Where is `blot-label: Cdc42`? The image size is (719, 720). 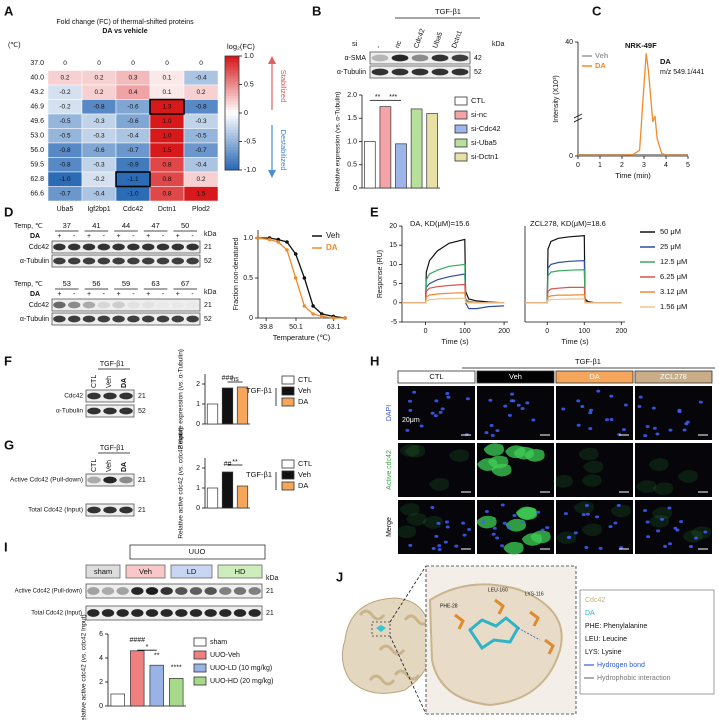
blot-label: Cdc42 is located at coordinates (39, 305).